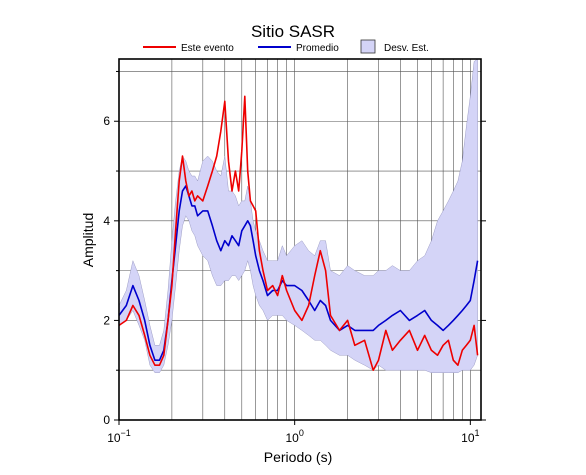 The width and height of the screenshot is (586, 475). Describe the element at coordinates (368, 46) in the screenshot. I see `legend-swatch-std` at that location.